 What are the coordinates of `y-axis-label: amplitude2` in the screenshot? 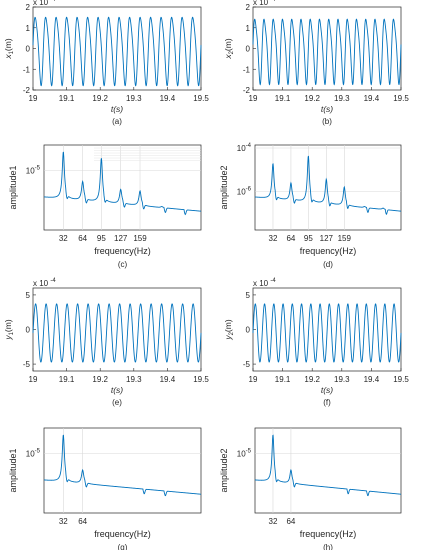 It's located at (224, 470).